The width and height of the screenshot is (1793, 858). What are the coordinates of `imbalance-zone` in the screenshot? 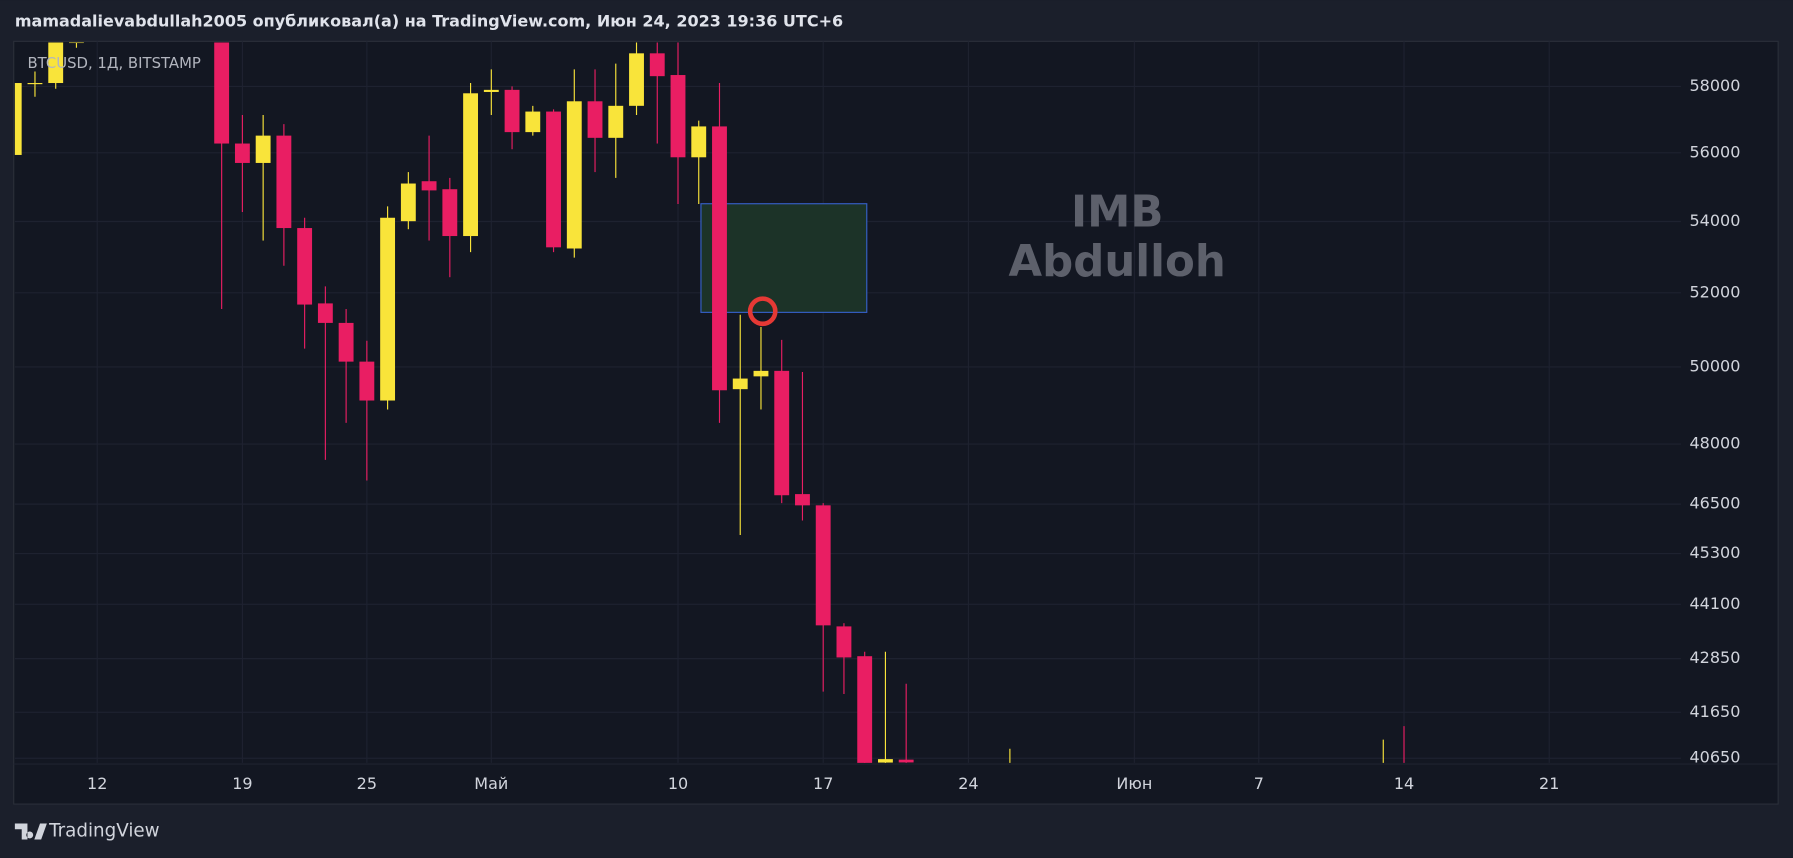 It's located at (784, 258).